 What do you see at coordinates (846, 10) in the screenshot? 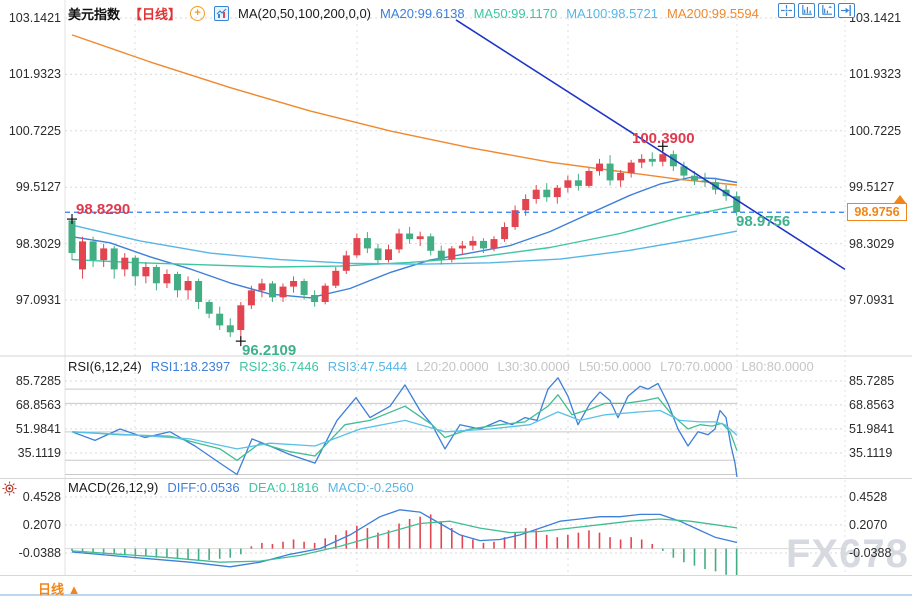
I see `collapse-right-button` at bounding box center [846, 10].